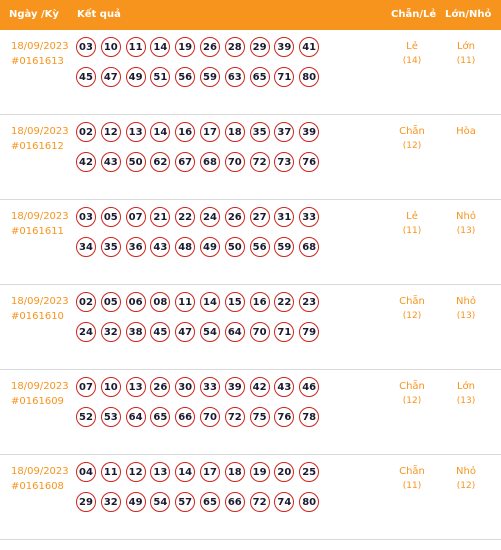  I want to click on number-ball: 72, so click(259, 162).